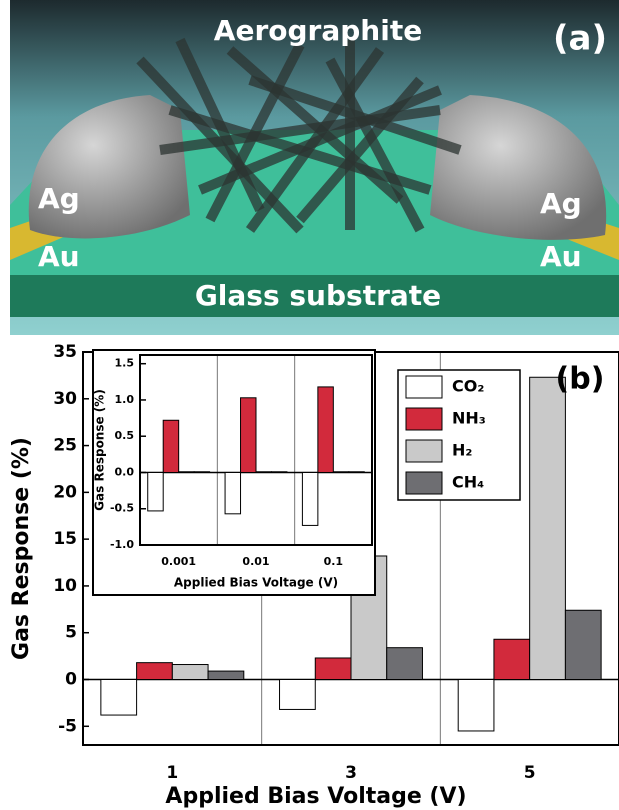  I want to click on substrate-label: Glass substrate, so click(318, 295).